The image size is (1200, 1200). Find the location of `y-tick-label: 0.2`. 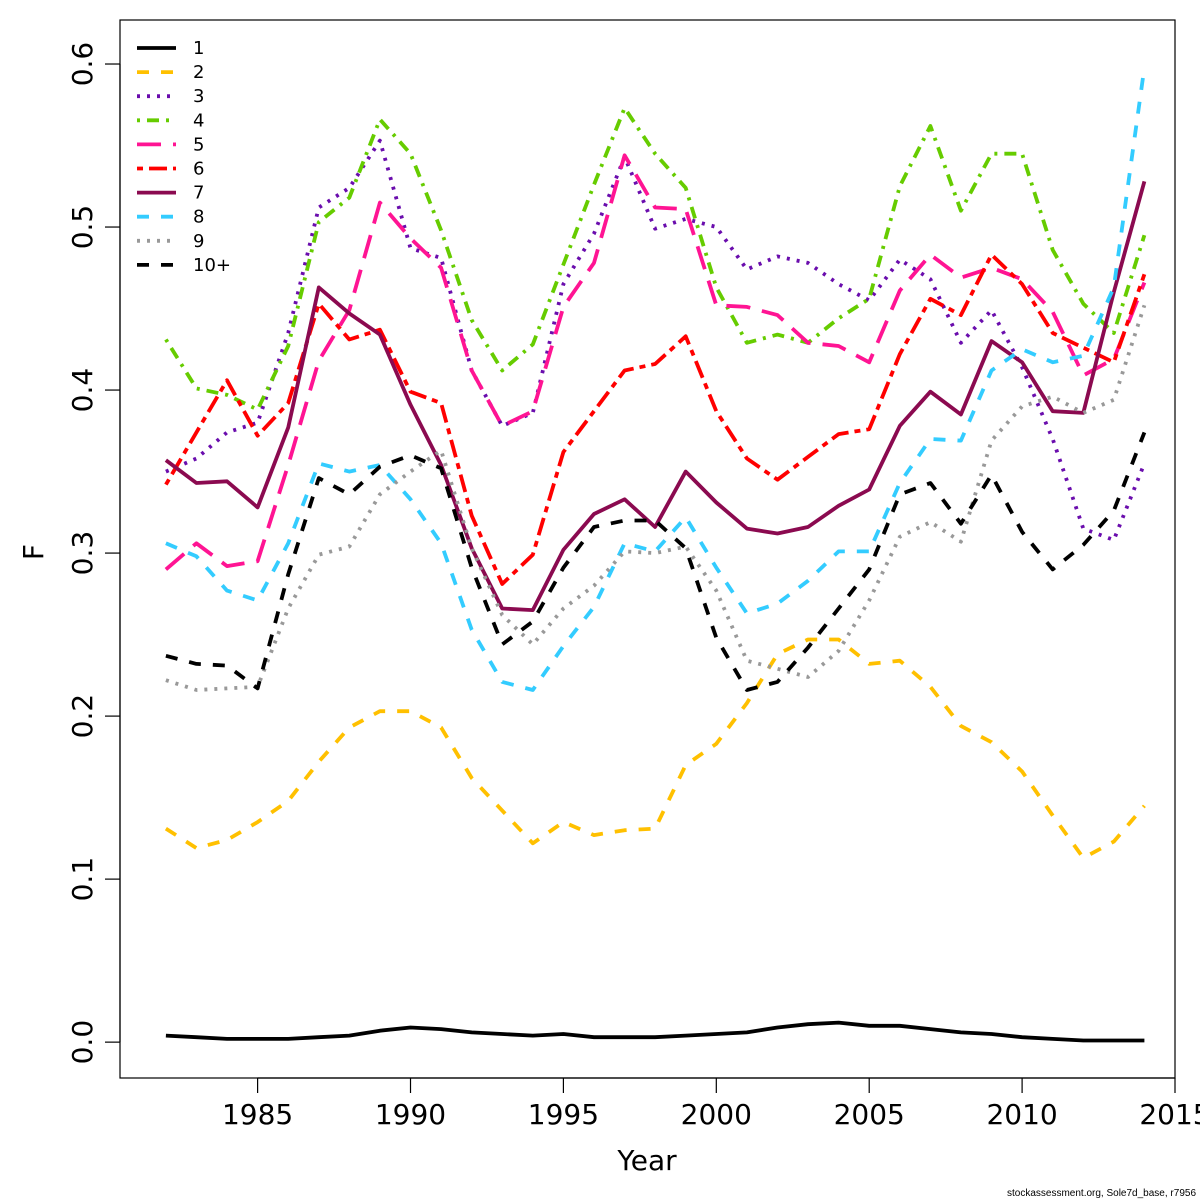

y-tick-label: 0.2 is located at coordinates (82, 716).